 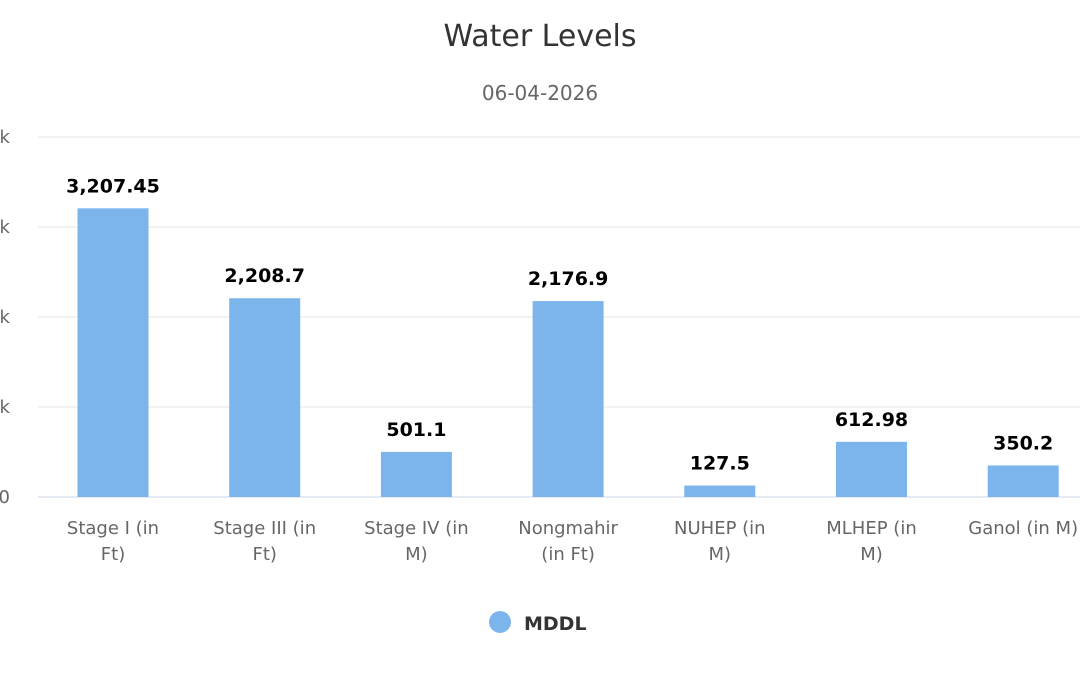 What do you see at coordinates (416, 541) in the screenshot?
I see `x-tick-label: Stage IV (in M)` at bounding box center [416, 541].